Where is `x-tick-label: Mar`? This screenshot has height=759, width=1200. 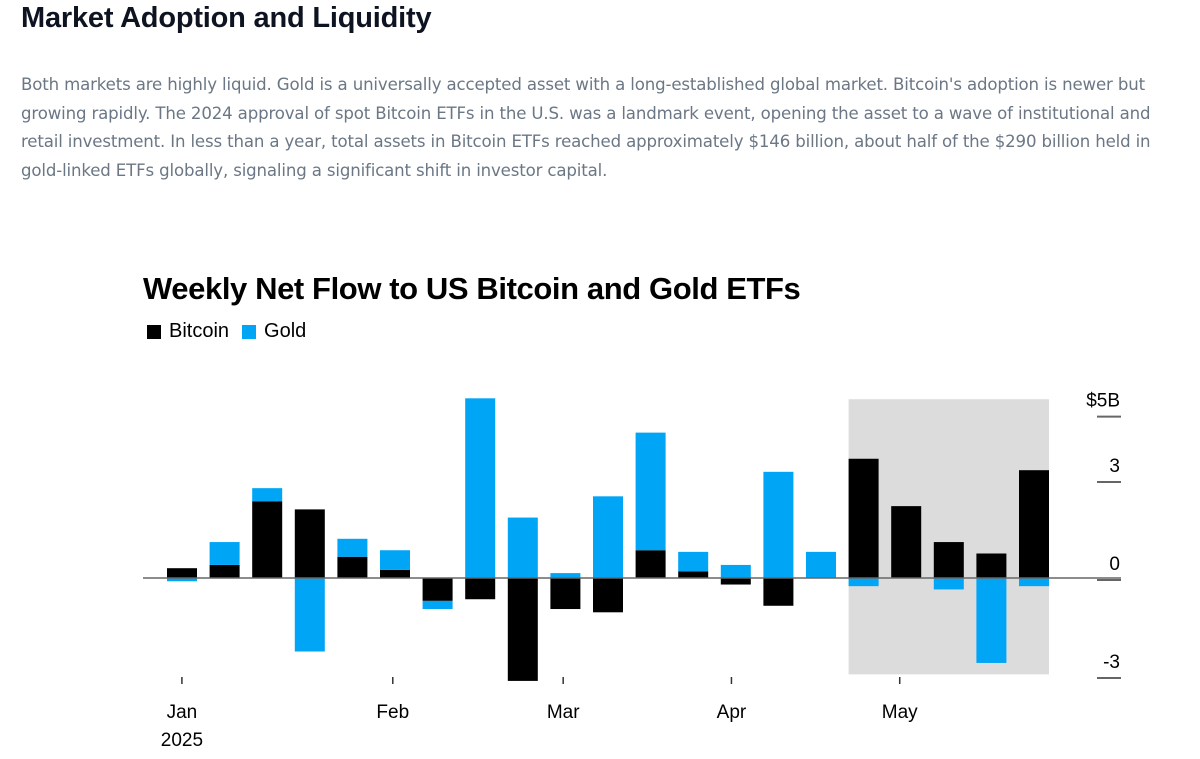
x-tick-label: Mar is located at coordinates (563, 712).